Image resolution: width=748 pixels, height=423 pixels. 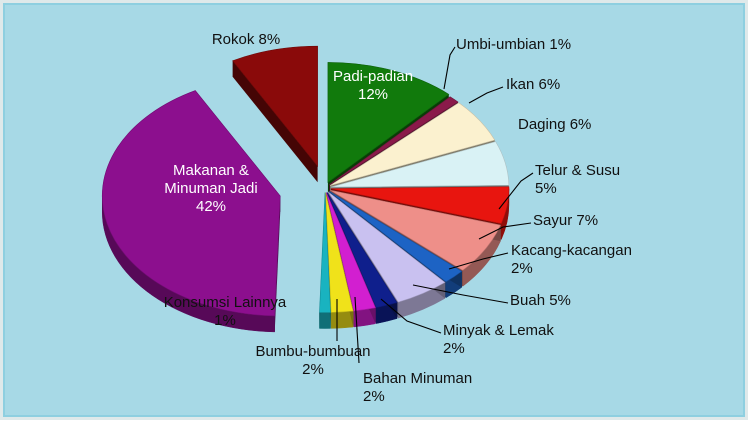 I want to click on label-ikan: Ikan 6%, so click(x=533, y=84).